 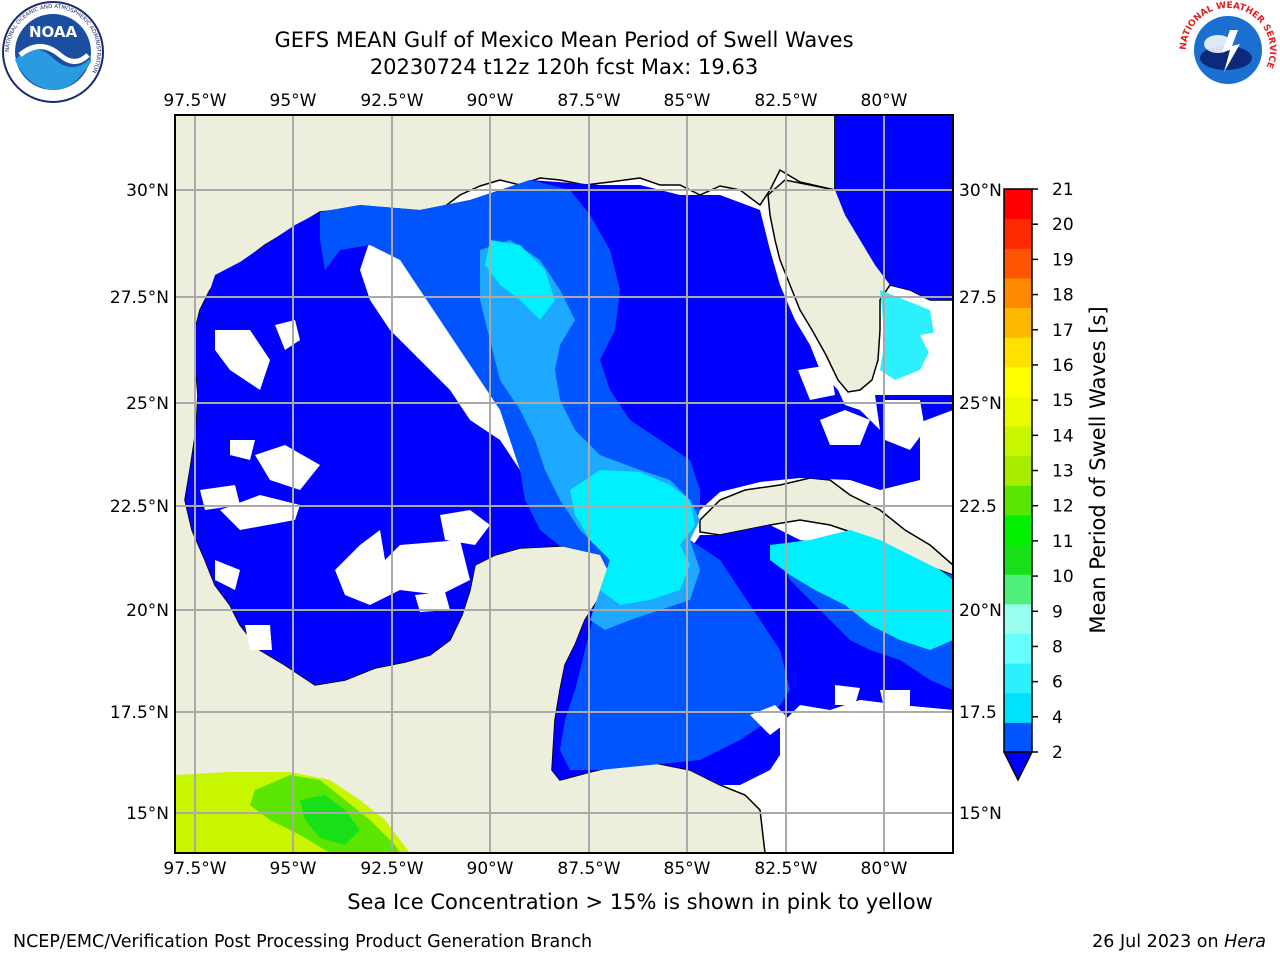 I want to click on field-pacific-bright-green, so click(x=330, y=820).